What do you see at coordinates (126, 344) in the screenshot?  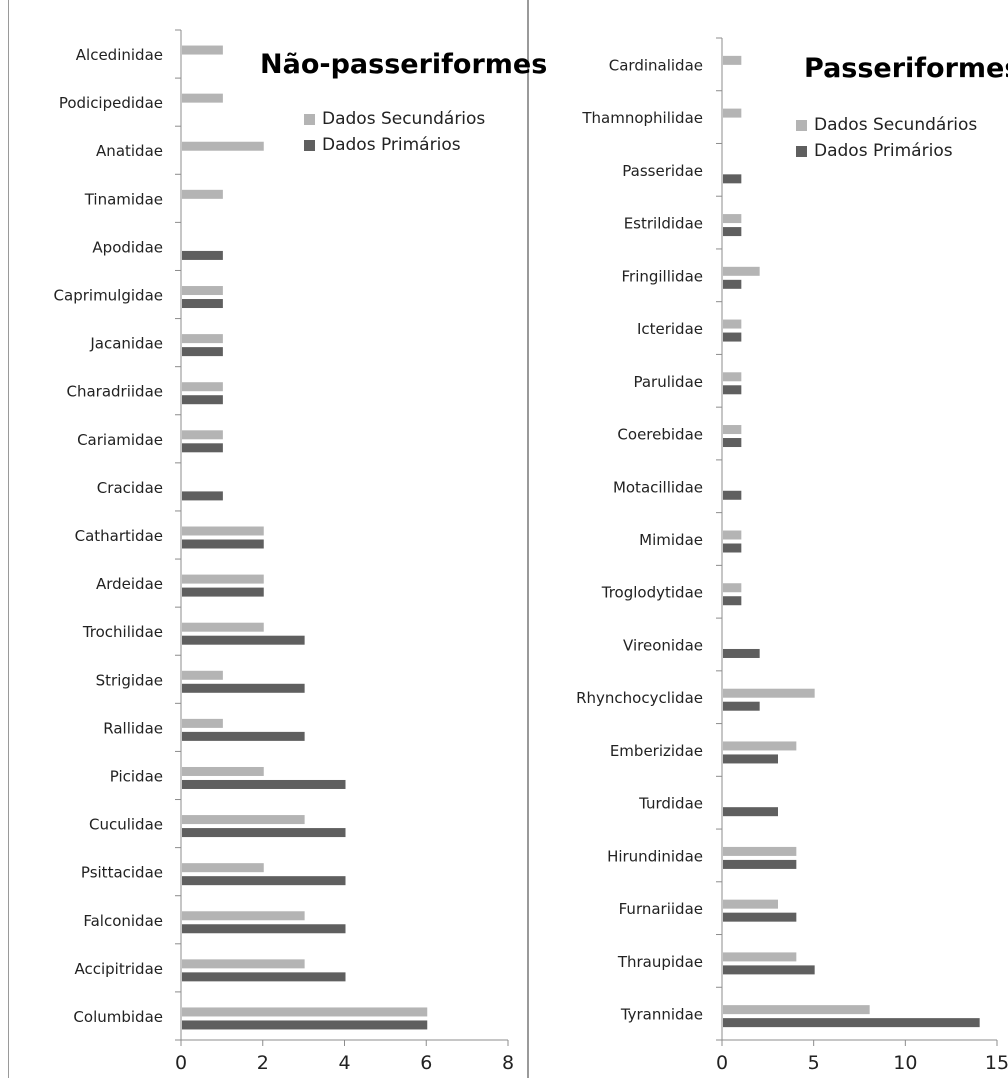 I see `category-label: Jacanidae` at bounding box center [126, 344].